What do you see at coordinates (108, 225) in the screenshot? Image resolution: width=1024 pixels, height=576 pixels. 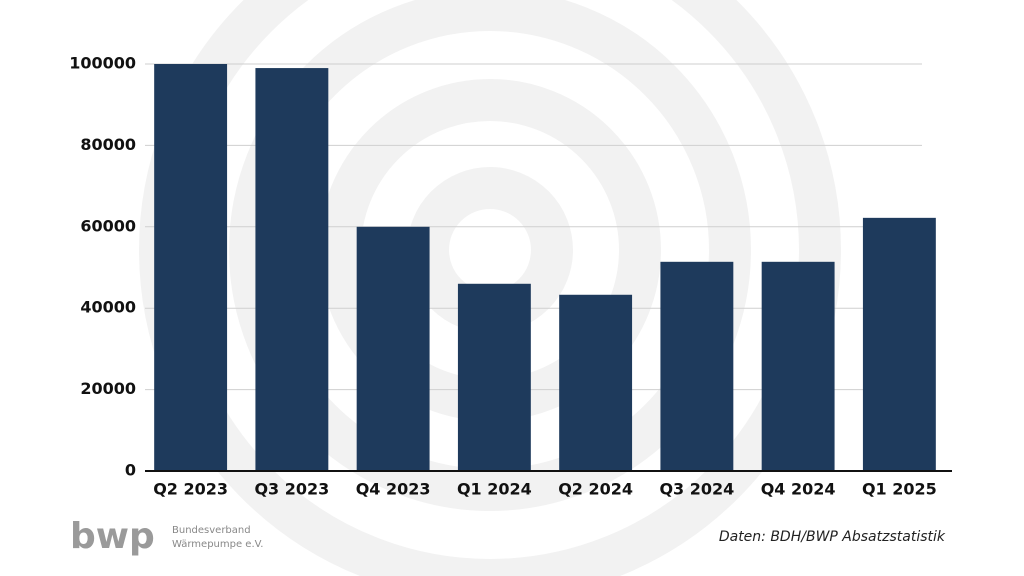 I see `y-tick-label: 60000` at bounding box center [108, 225].